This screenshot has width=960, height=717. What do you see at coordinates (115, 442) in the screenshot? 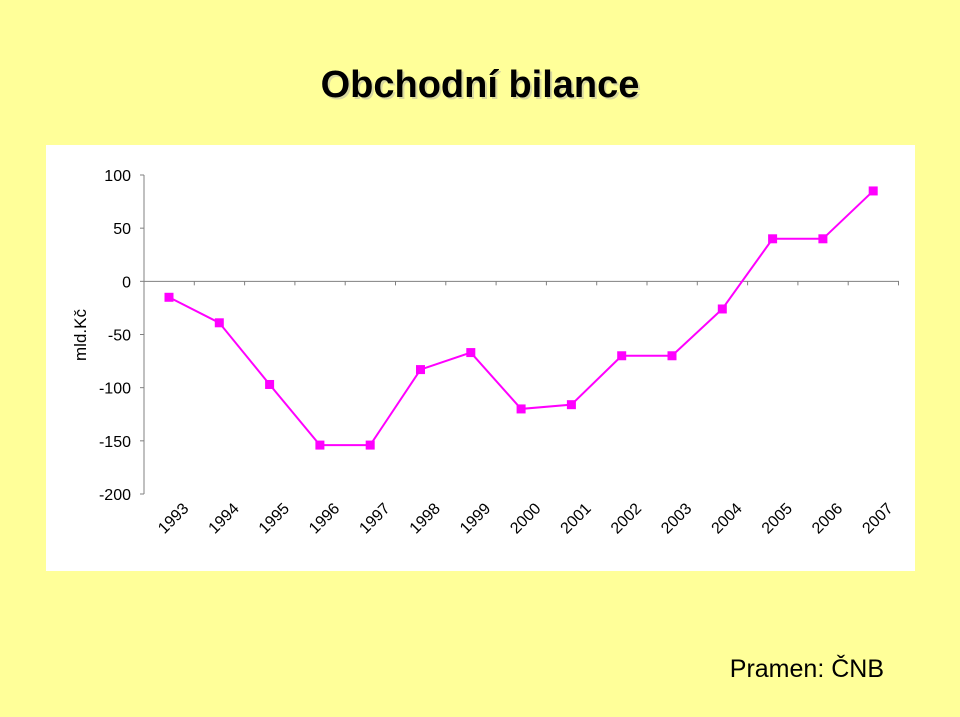
I see `y-tick-label: -150` at bounding box center [115, 442].